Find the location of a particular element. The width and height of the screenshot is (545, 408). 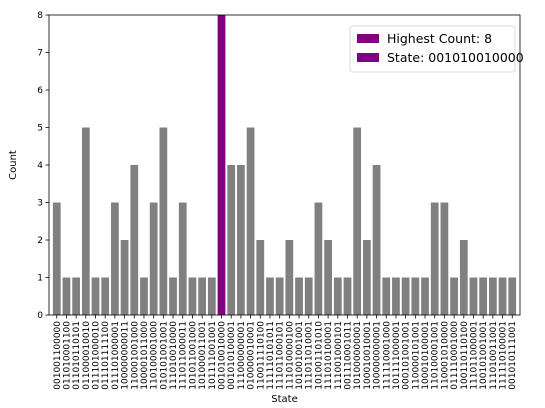

x-tick-label: 000101001001 is located at coordinates (407, 355).